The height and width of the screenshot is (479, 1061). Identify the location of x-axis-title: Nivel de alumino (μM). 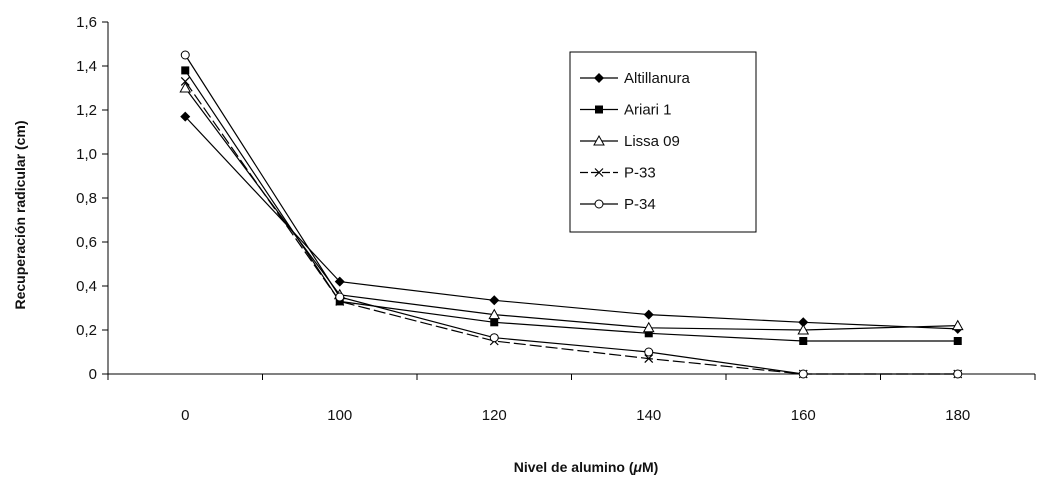
(586, 467).